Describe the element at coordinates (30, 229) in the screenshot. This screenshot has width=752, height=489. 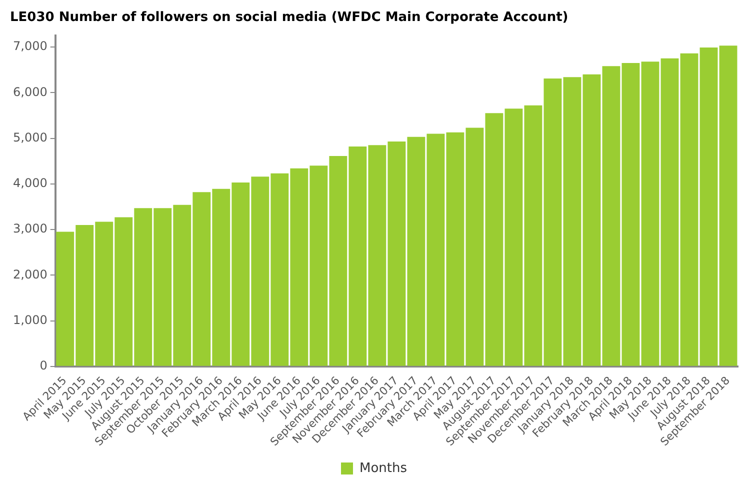
I see `y-tick-label: 3,000` at that location.